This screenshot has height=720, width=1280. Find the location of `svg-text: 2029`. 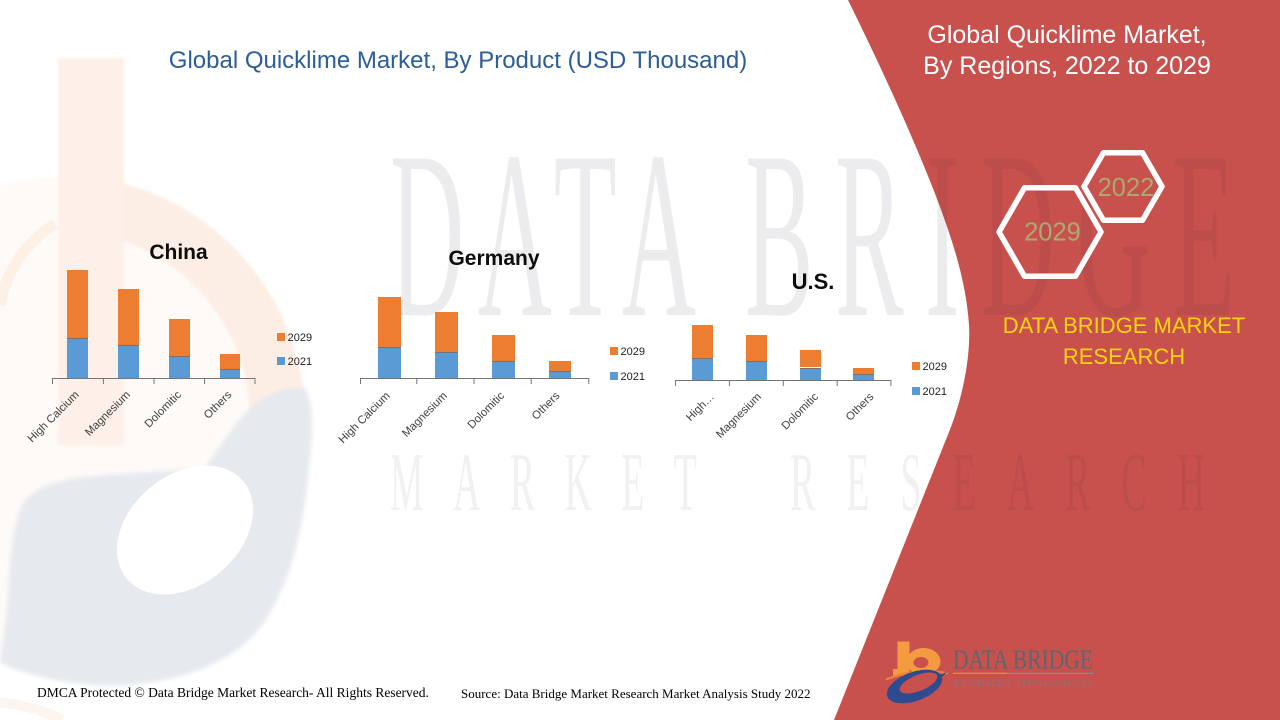

svg-text: 2029 is located at coordinates (1052, 233).